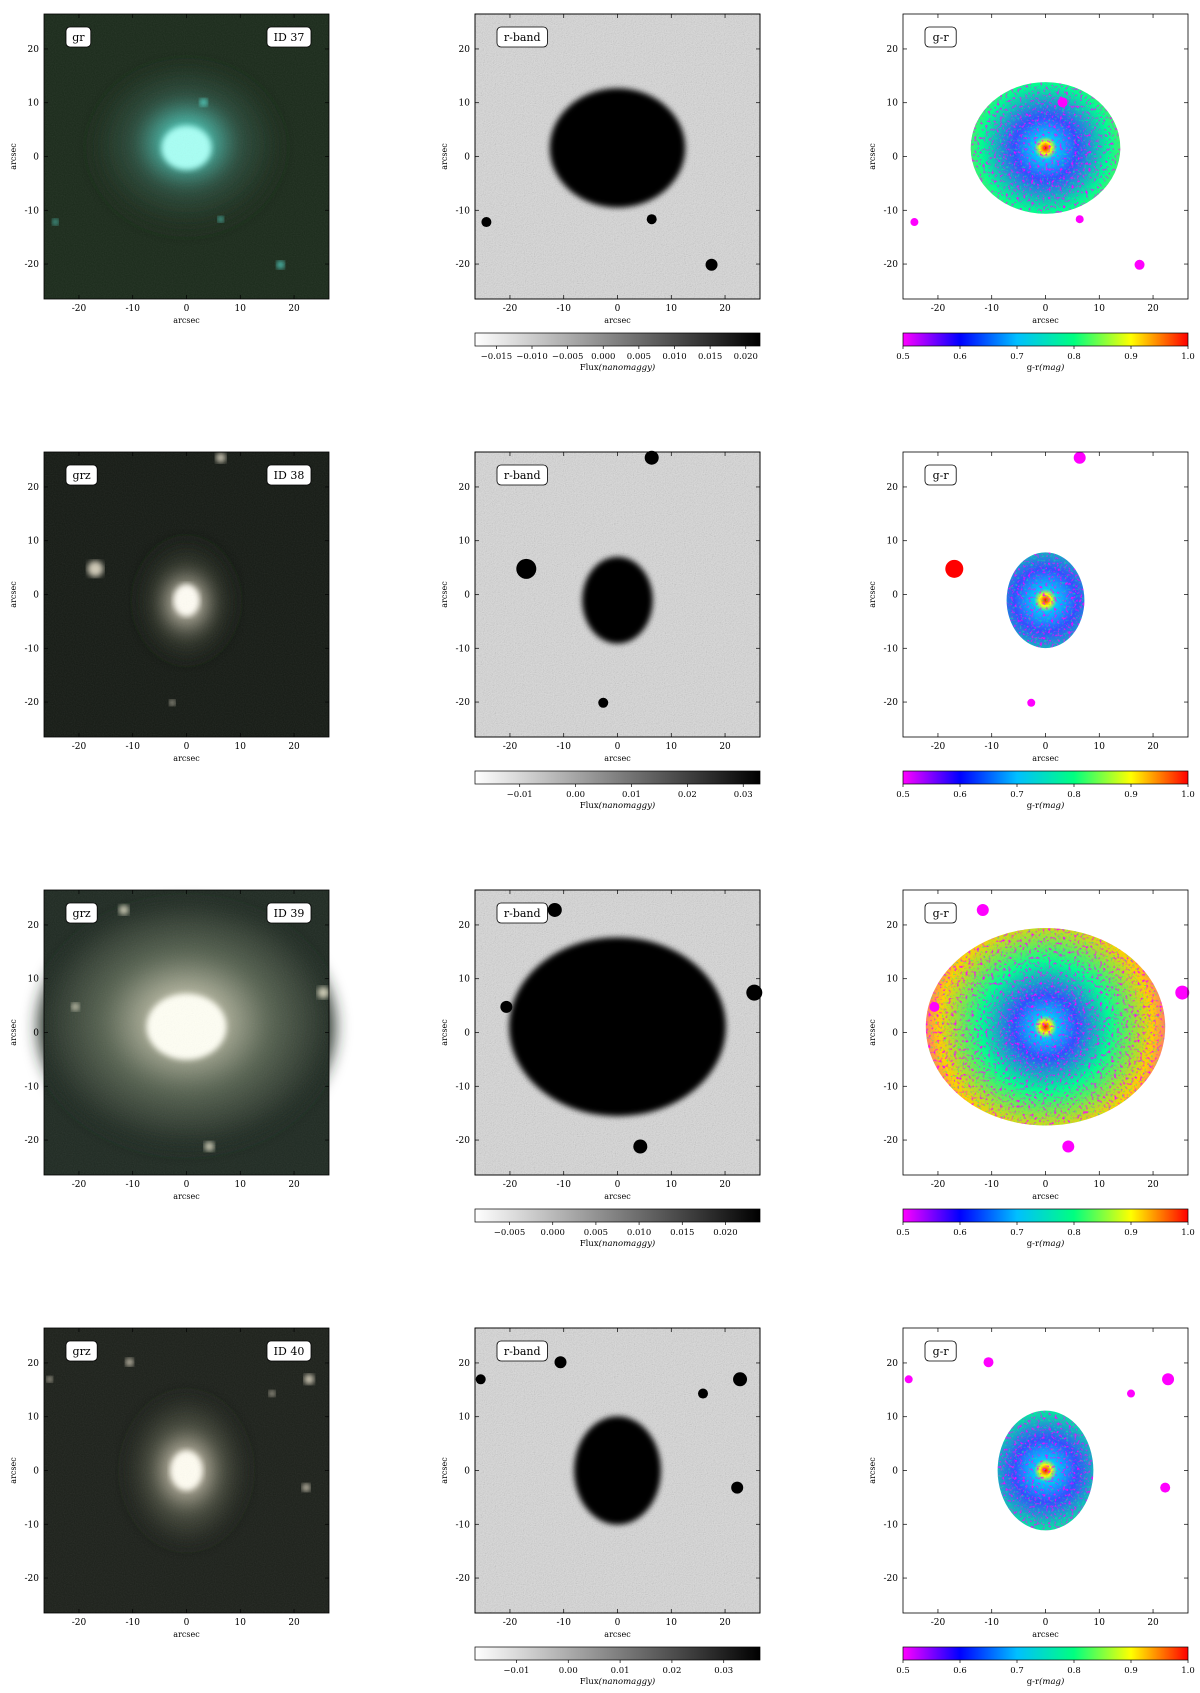  I want to click on cbar-tick-label: 0.005, so click(639, 357).